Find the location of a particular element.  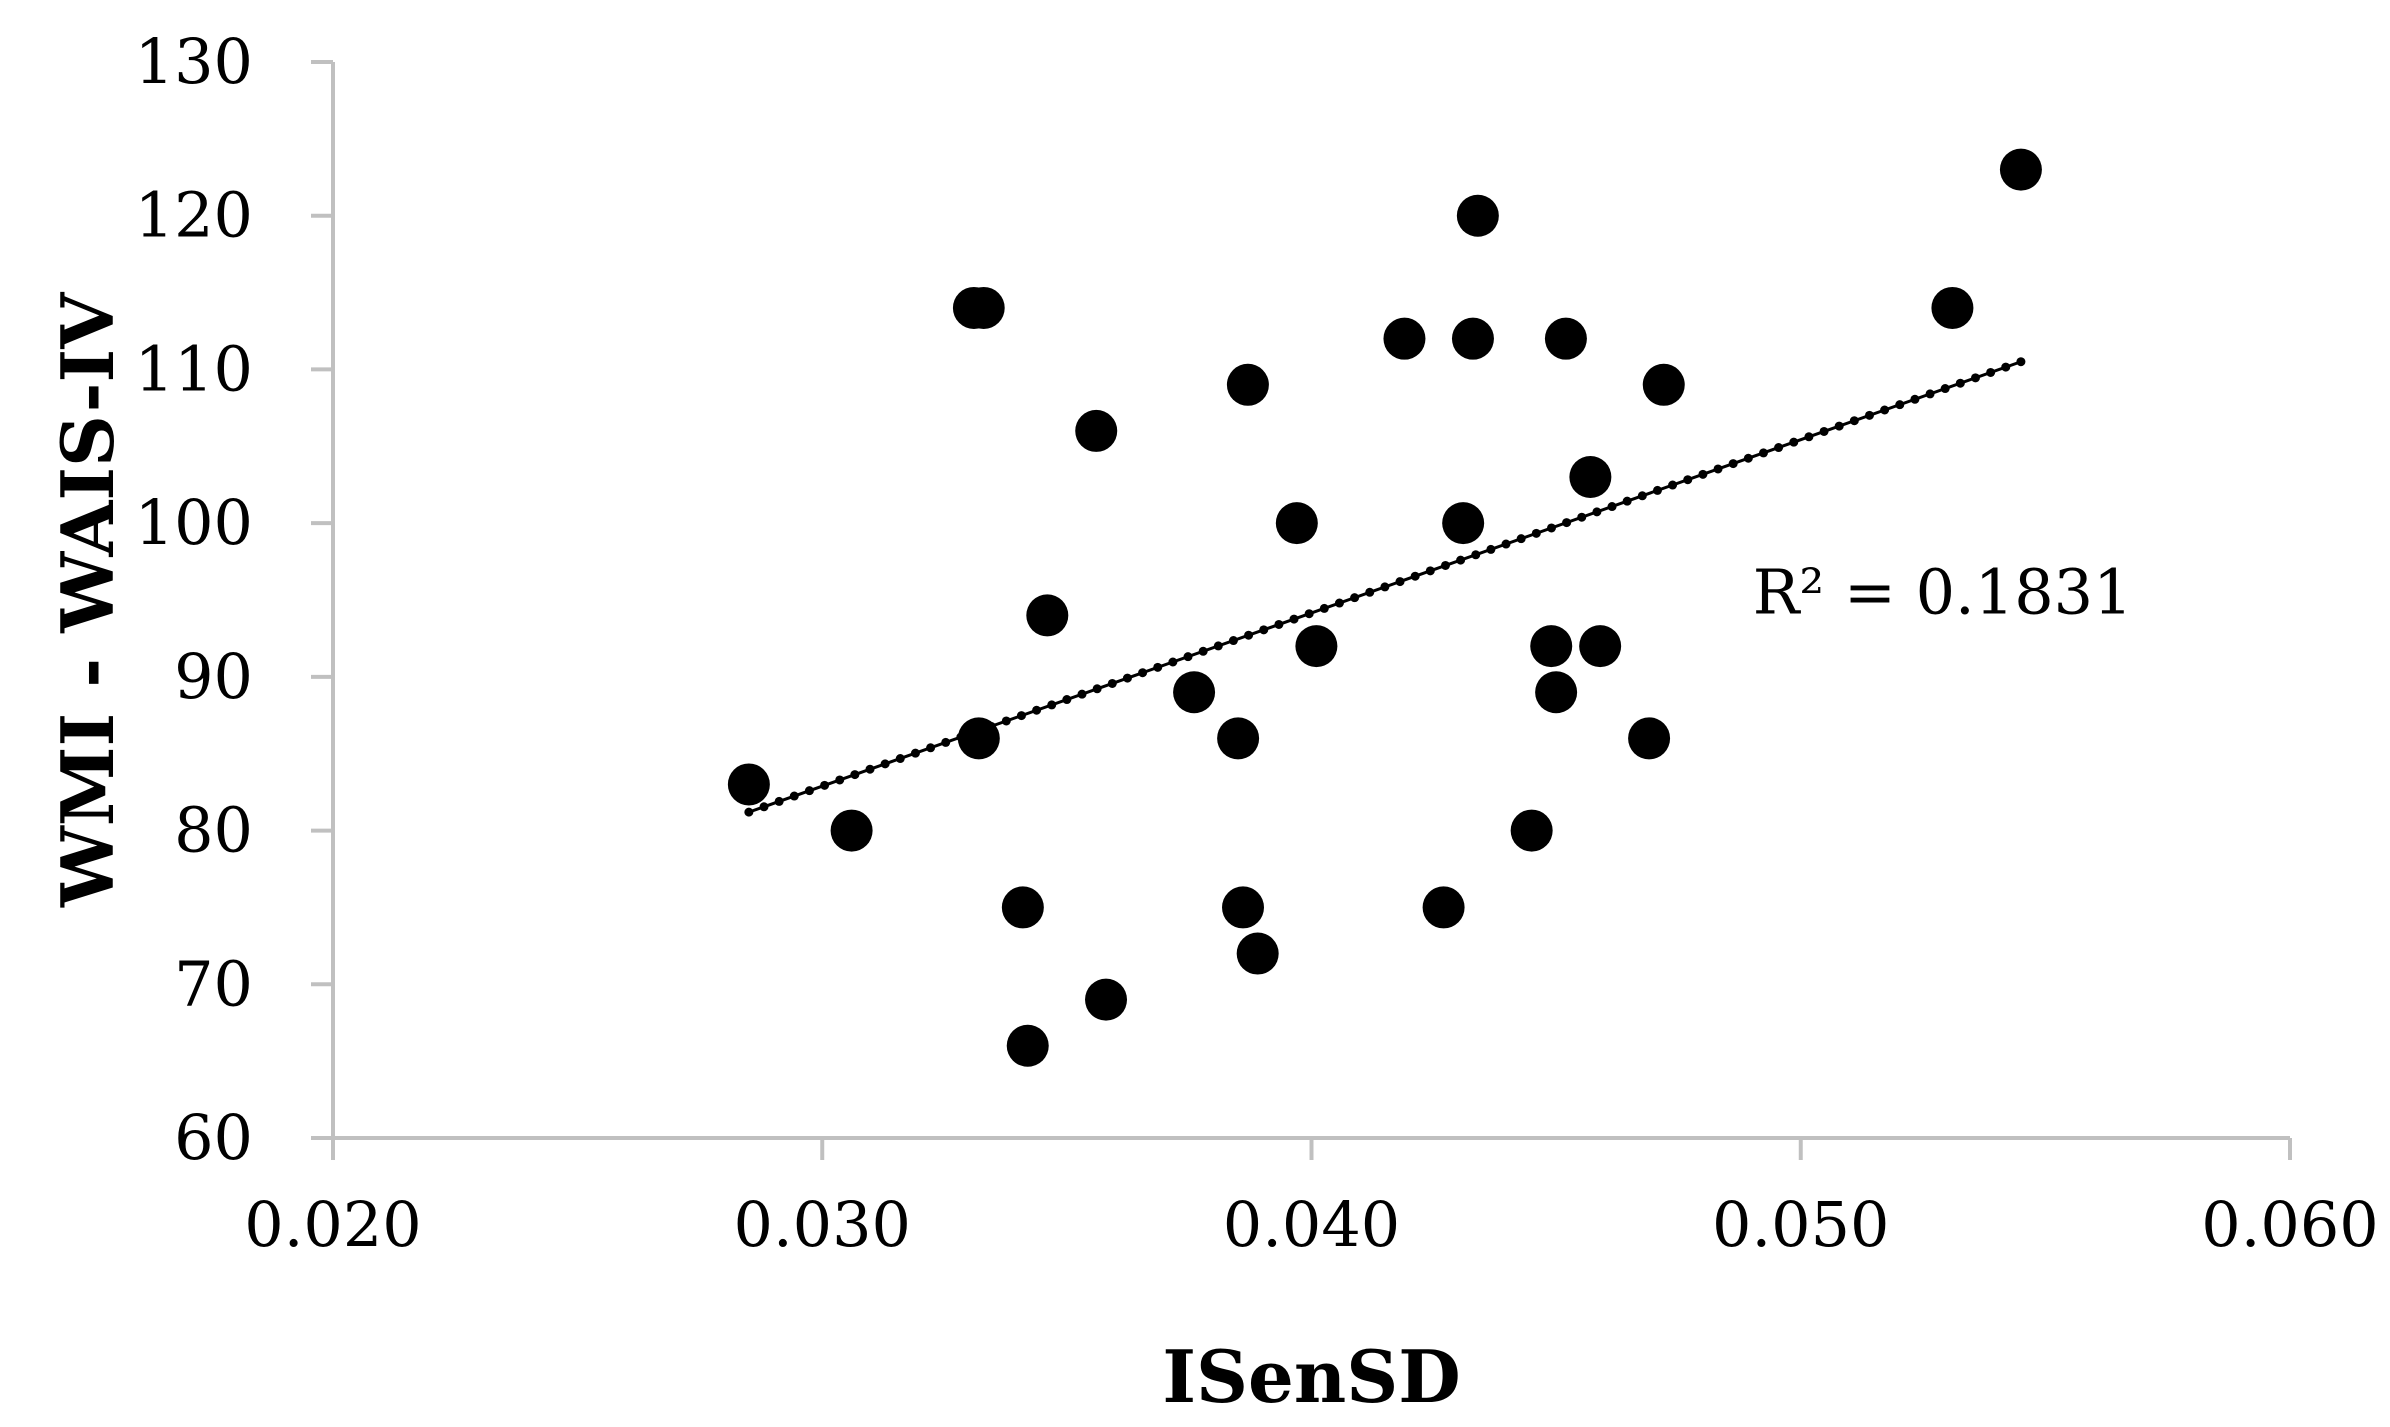

x-tick-label: 0.020 is located at coordinates (333, 1224).